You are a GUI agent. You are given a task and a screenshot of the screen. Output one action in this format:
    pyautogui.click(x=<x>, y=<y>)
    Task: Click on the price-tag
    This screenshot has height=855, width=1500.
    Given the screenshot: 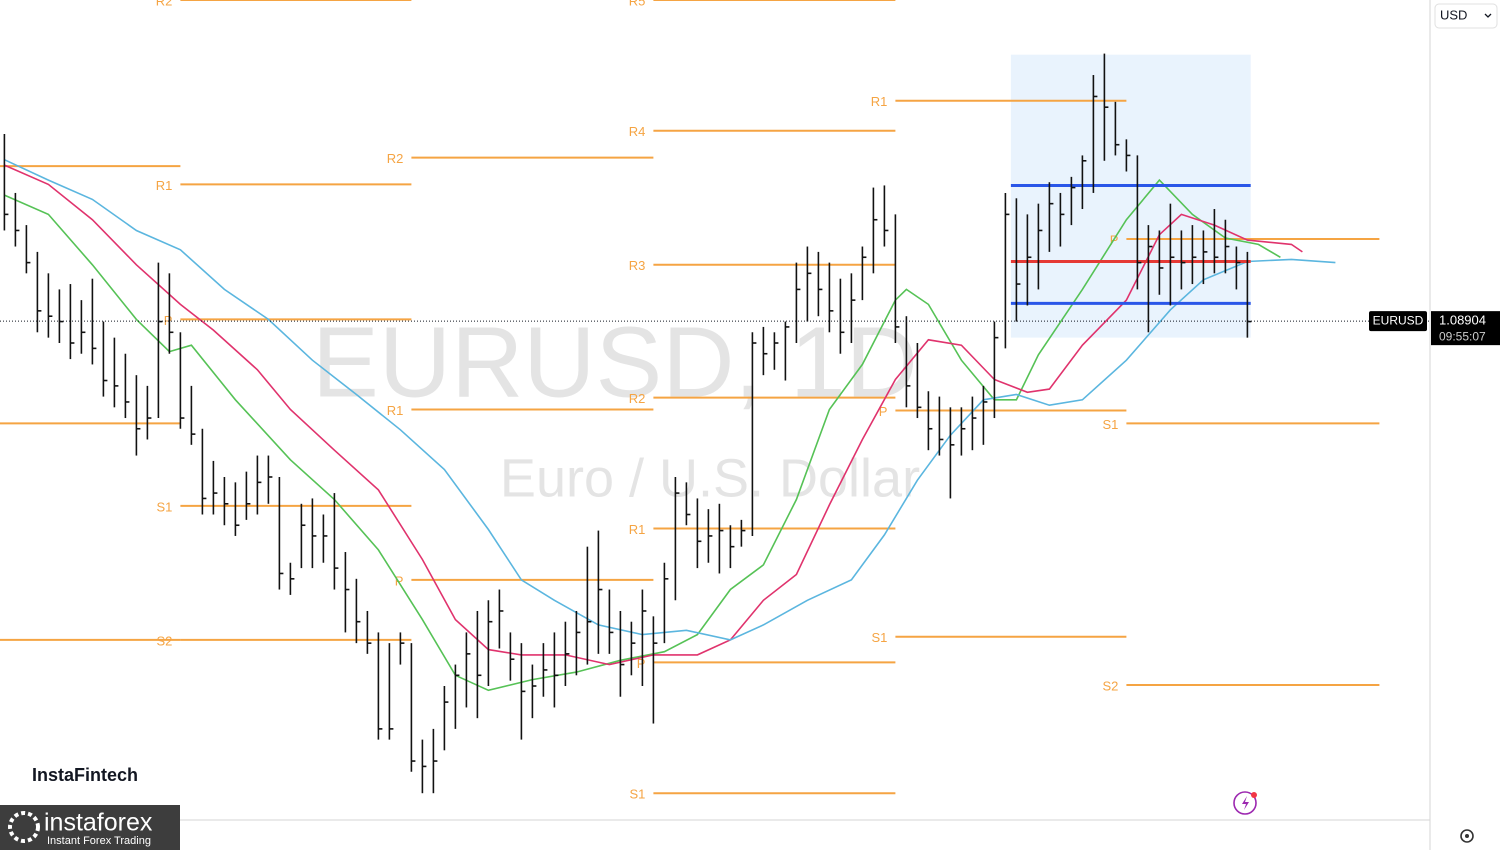 What is the action you would take?
    pyautogui.click(x=1465, y=328)
    